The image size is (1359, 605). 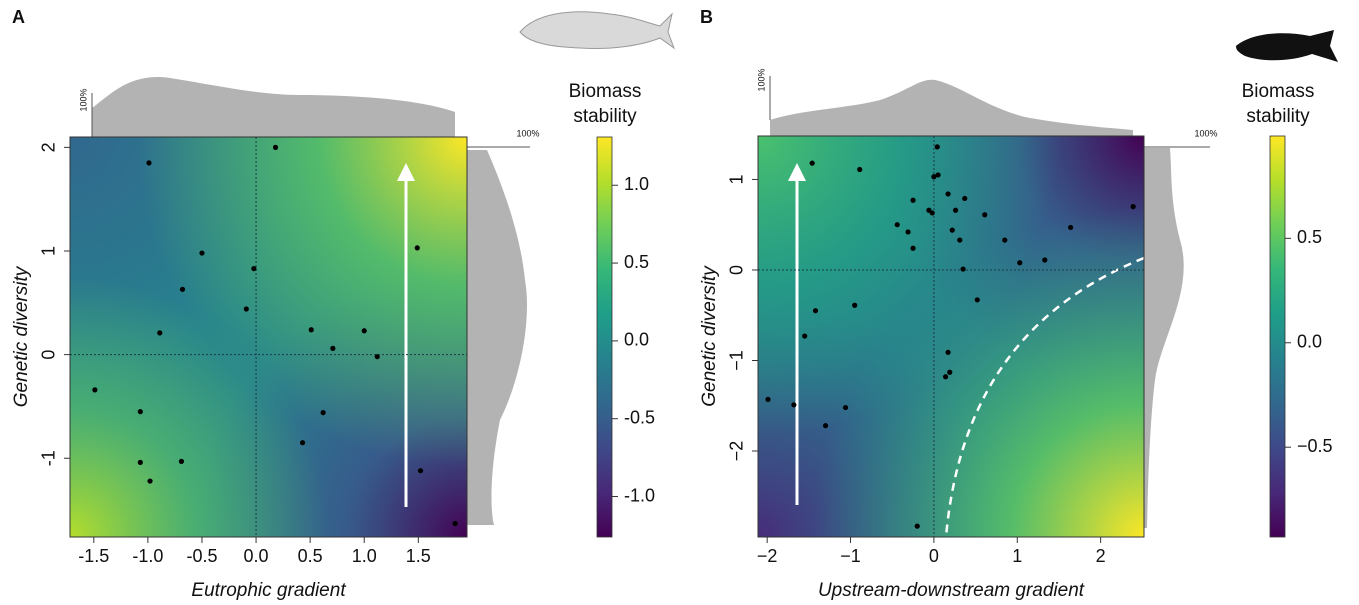 What do you see at coordinates (49, 458) in the screenshot?
I see `y-tick-label: -1` at bounding box center [49, 458].